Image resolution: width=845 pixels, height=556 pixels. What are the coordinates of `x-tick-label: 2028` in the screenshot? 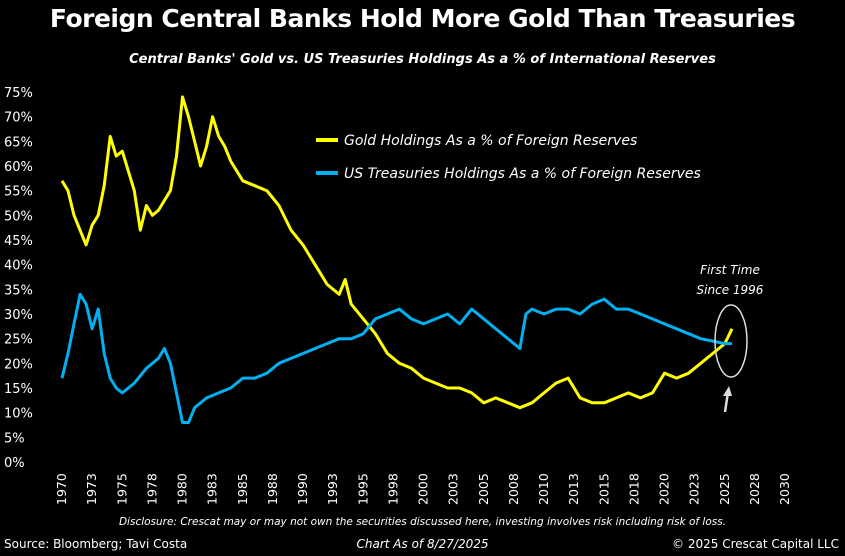 It's located at (754, 489).